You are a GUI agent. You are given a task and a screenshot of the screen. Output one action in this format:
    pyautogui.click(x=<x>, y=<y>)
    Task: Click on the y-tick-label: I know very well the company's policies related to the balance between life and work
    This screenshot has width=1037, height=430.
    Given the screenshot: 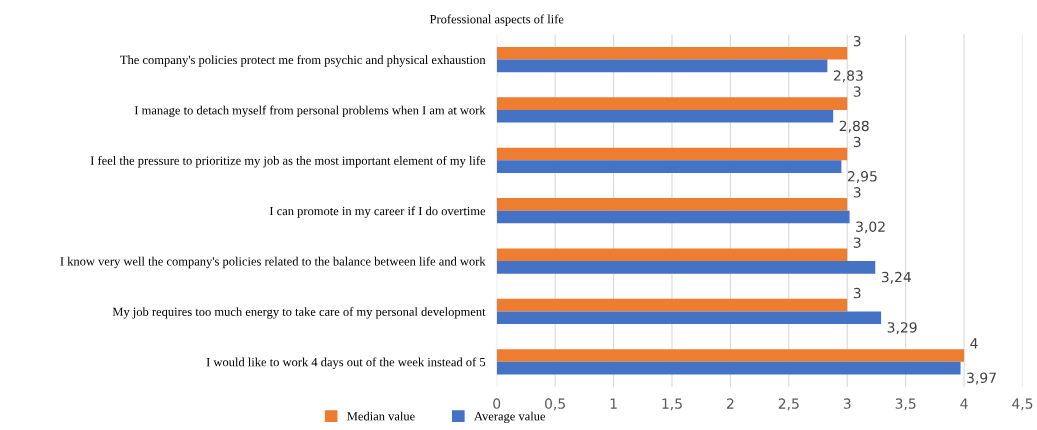 What is the action you would take?
    pyautogui.click(x=273, y=262)
    